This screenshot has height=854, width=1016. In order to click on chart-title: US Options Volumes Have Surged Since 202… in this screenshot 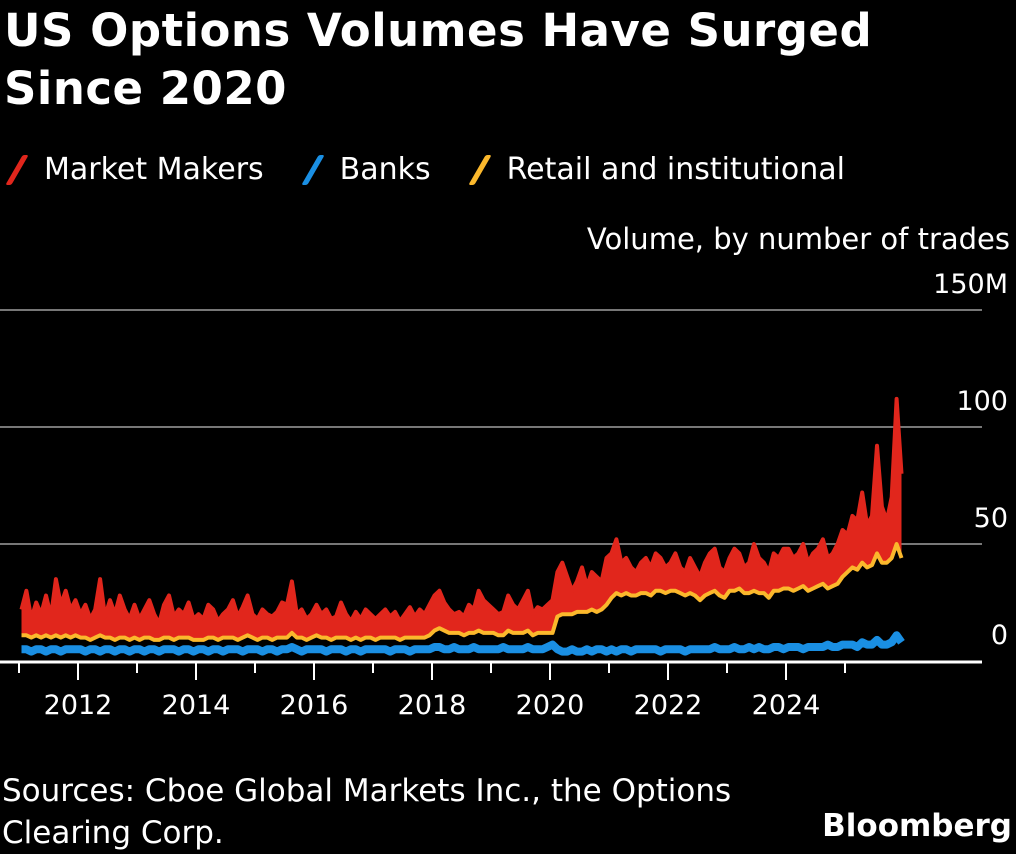, I will do `click(438, 59)`.